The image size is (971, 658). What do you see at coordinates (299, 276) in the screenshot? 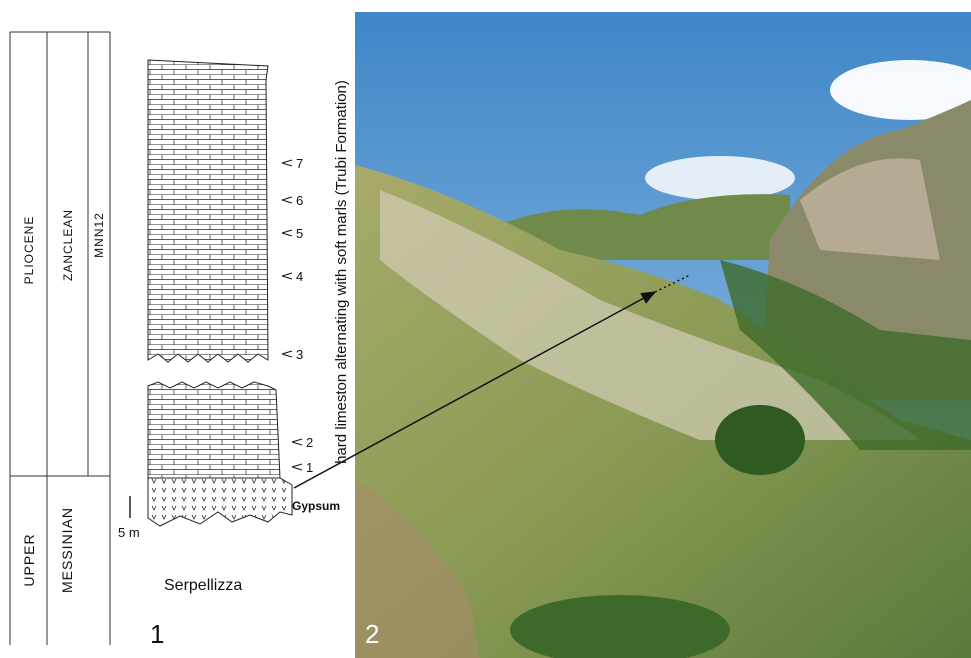
I see `sample-label: 4` at bounding box center [299, 276].